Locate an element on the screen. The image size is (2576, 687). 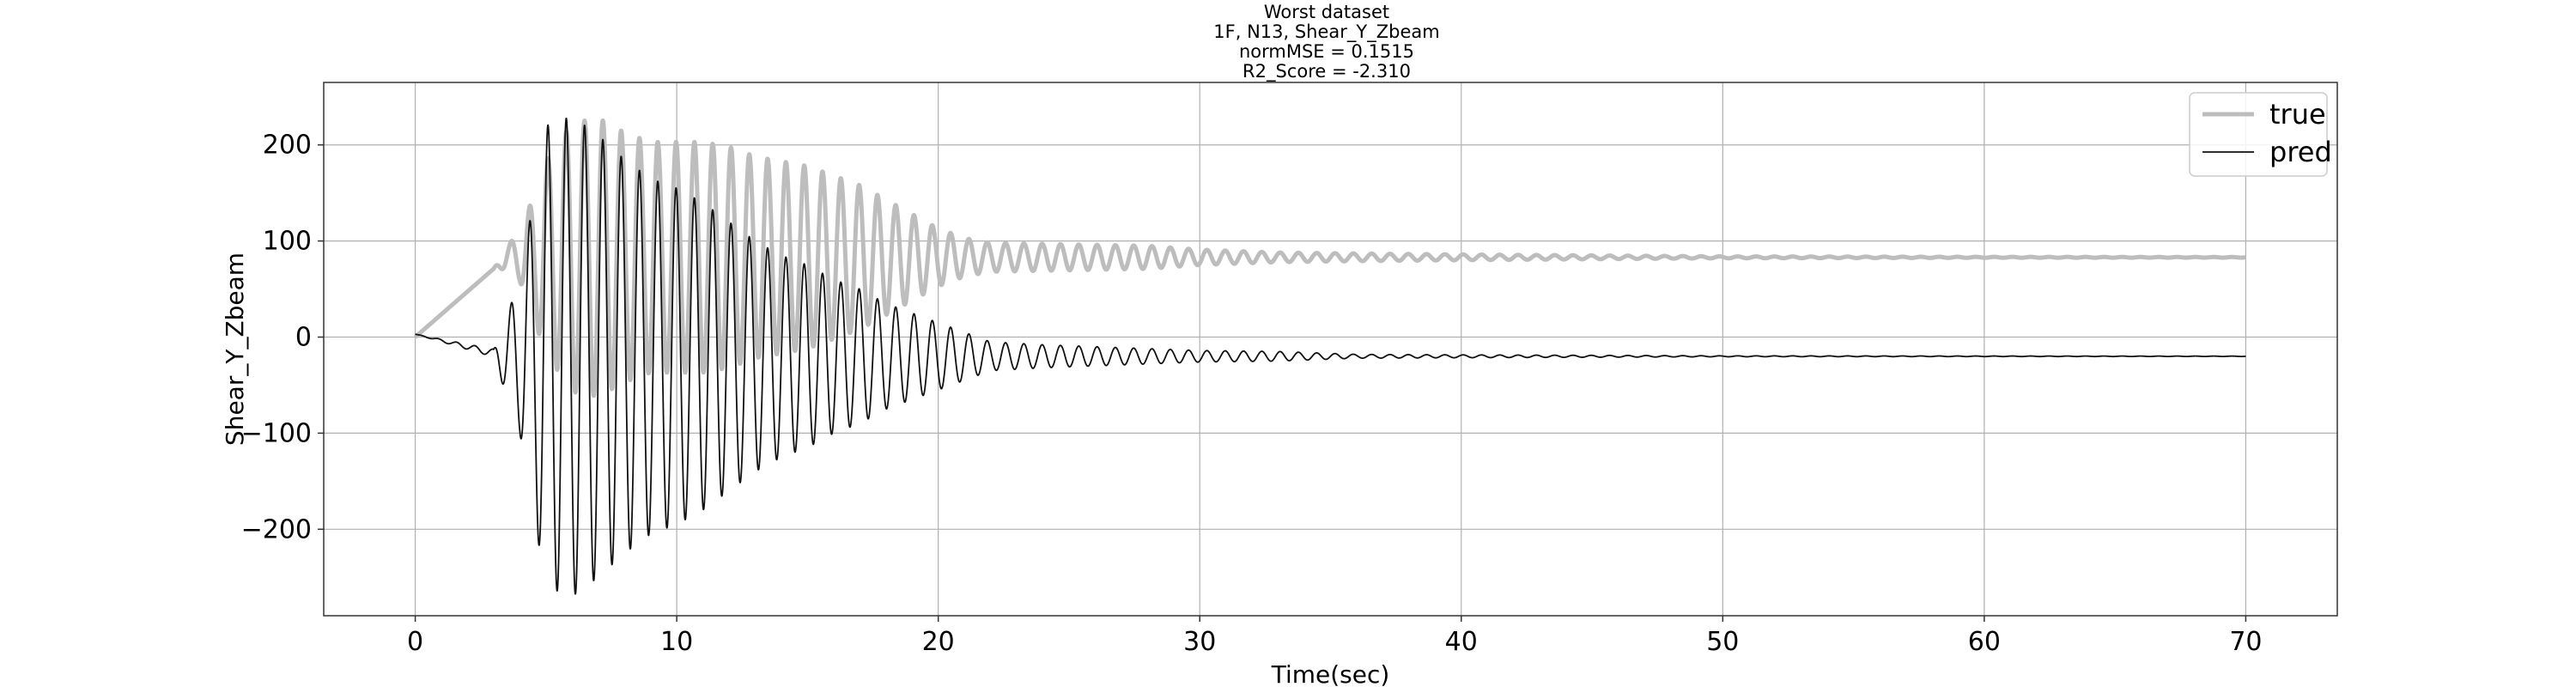
x-tick-label: 30 is located at coordinates (1199, 642).